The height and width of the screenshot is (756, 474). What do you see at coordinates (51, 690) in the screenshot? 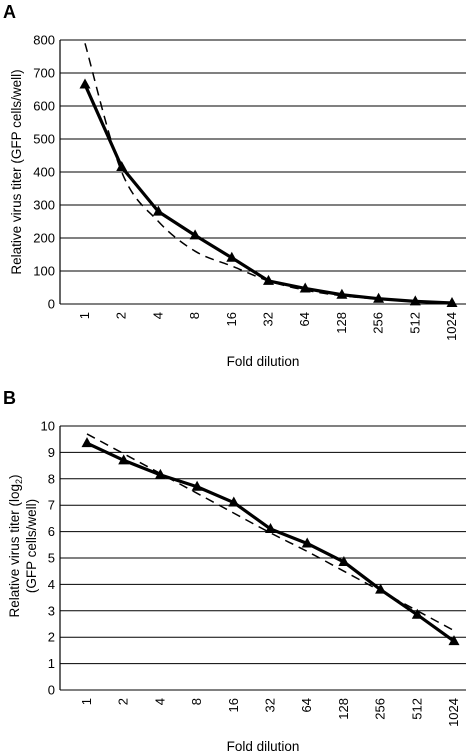
I see `y-tick-label-b-0: 0` at bounding box center [51, 690].